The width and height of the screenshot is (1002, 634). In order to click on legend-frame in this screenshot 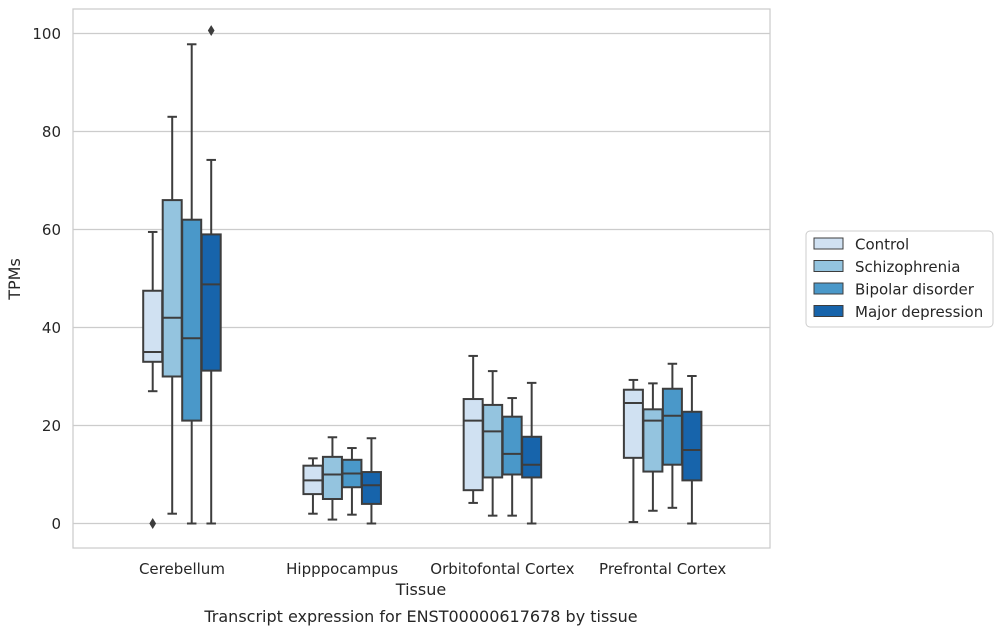, I will do `click(899, 279)`.